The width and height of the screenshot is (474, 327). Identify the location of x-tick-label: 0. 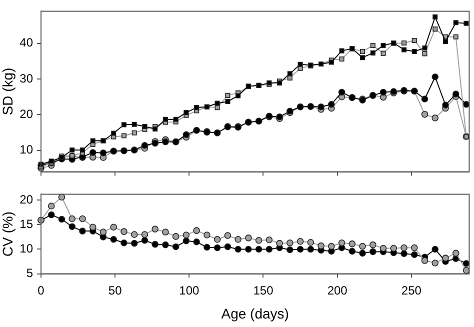
(41, 290).